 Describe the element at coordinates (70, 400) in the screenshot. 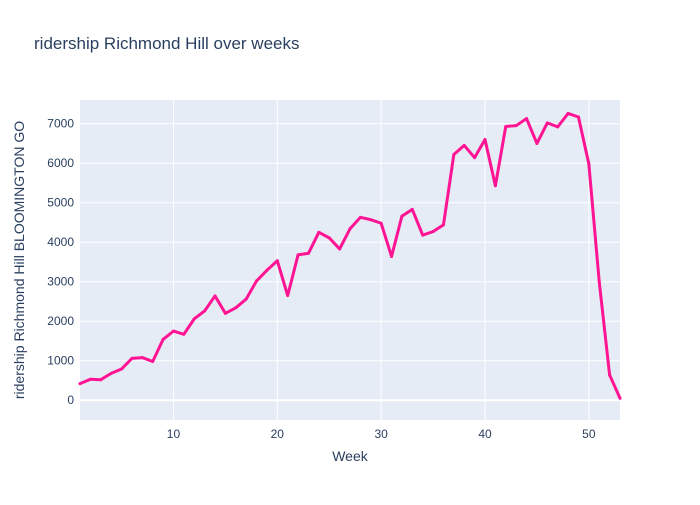

I see `y-tick-label: 0` at that location.